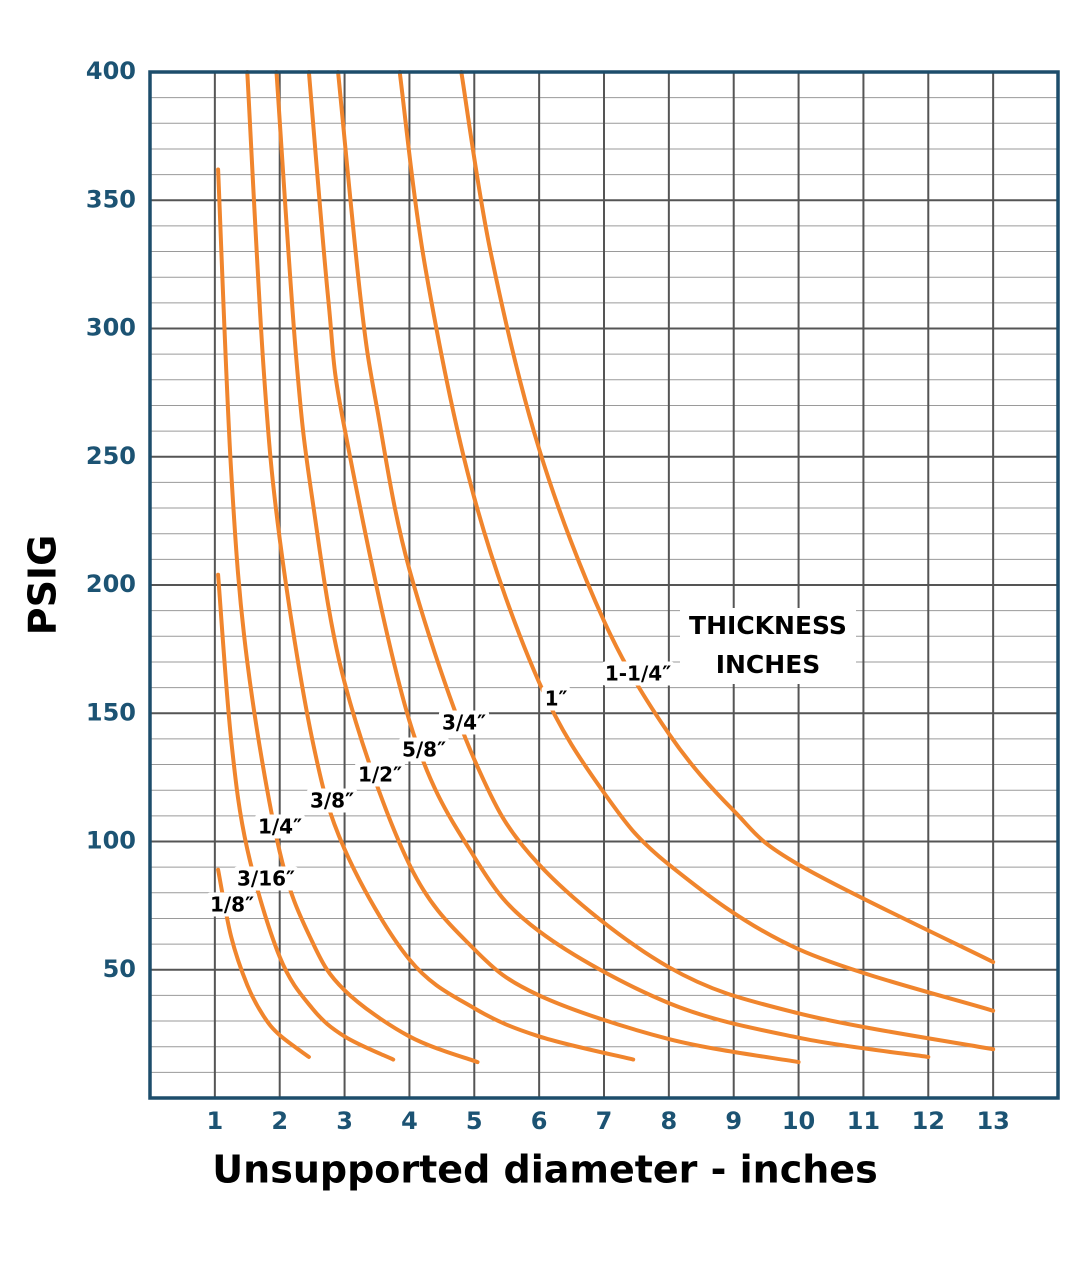  I want to click on annotation: THICKNESS, so click(768, 625).